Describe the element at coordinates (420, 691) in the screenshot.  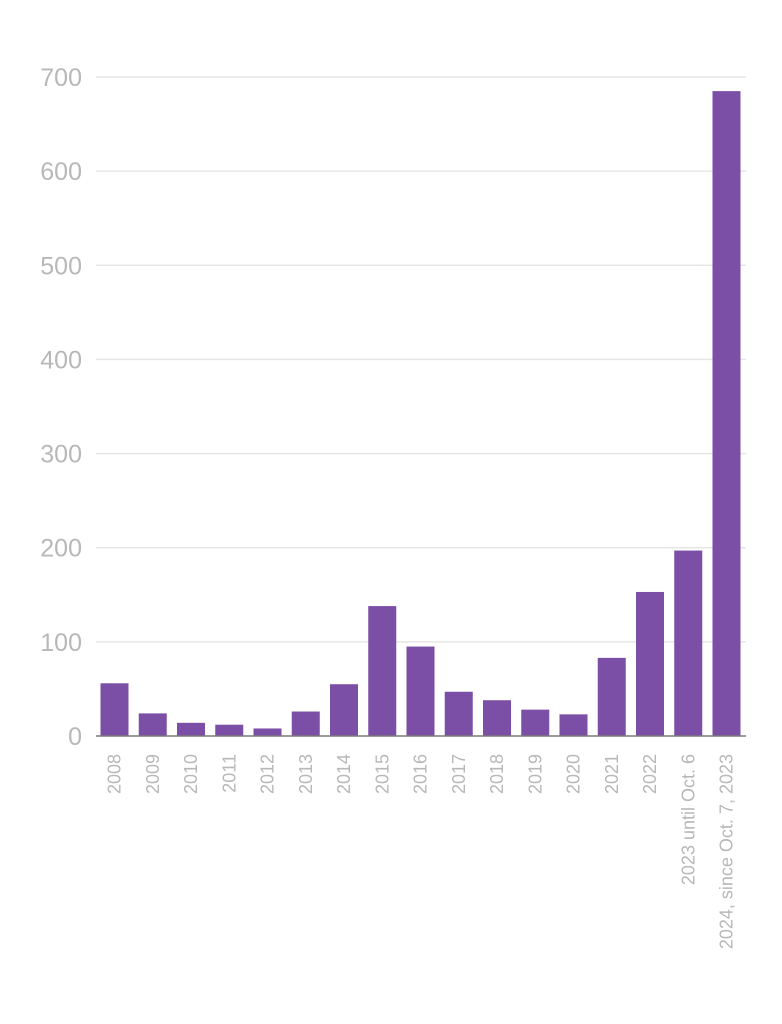
I see `bar-2016` at that location.